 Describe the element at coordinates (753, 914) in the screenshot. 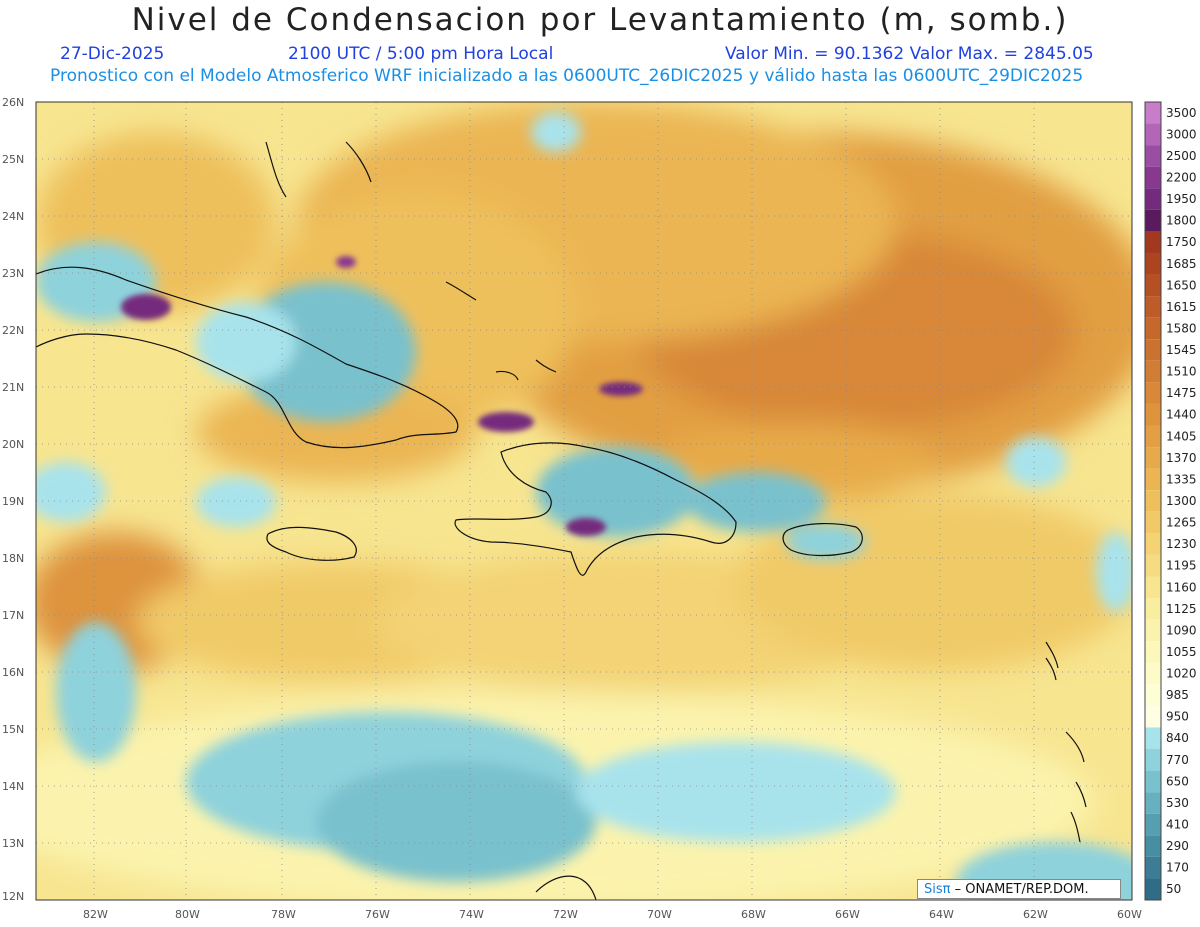

I see `lon-label: 68W` at that location.